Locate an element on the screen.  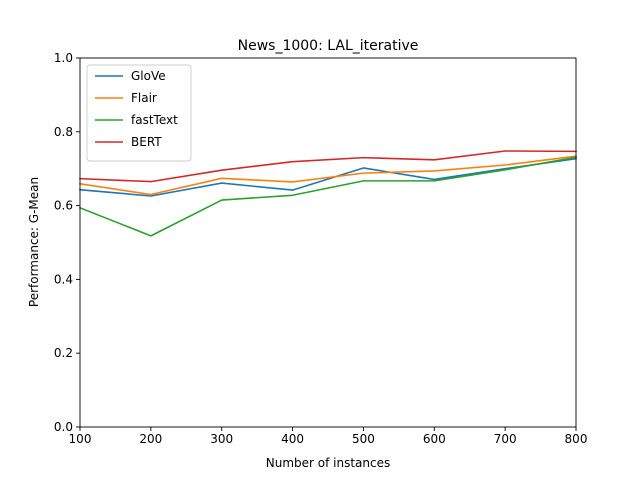
x-tick-label: 500 is located at coordinates (363, 439).